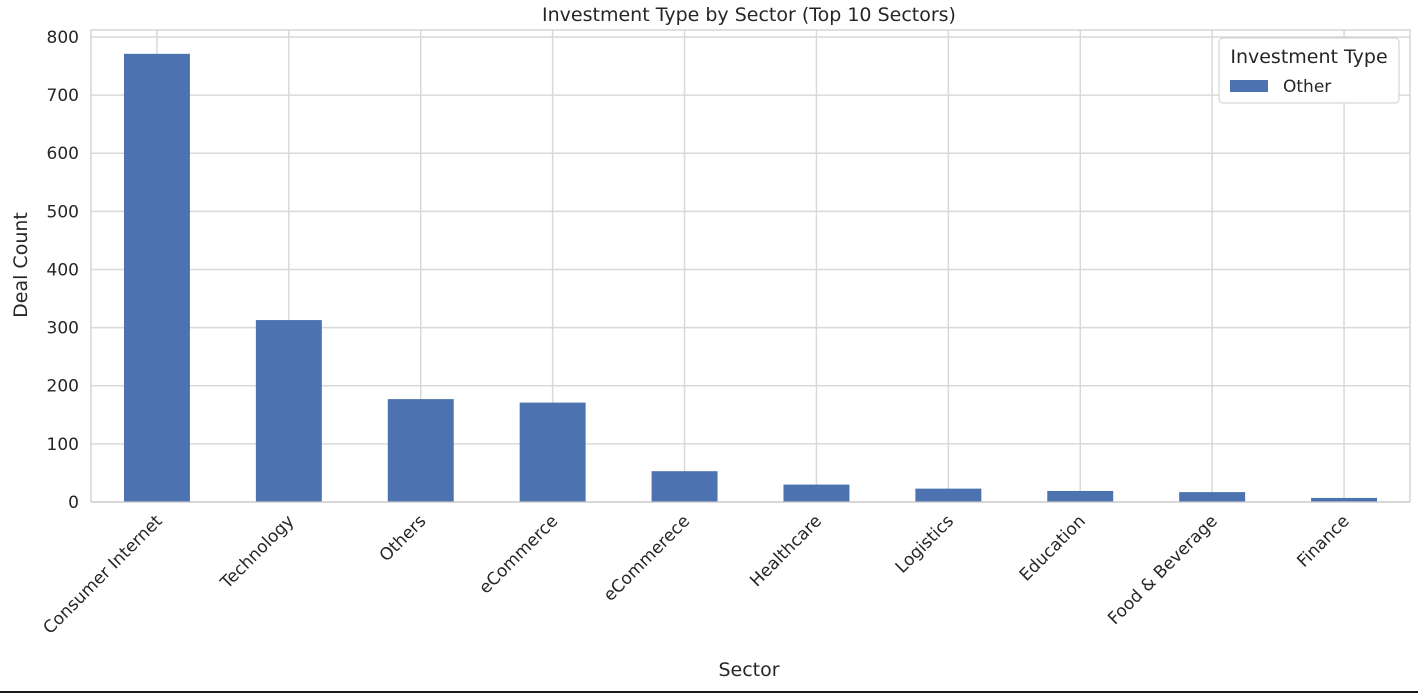 Image resolution: width=1418 pixels, height=695 pixels. What do you see at coordinates (748, 670) in the screenshot?
I see `x-axis-label: Sector` at bounding box center [748, 670].